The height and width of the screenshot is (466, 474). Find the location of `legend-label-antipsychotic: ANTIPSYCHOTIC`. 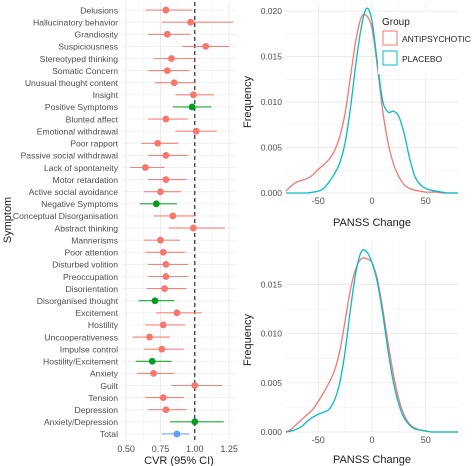

legend-label-antipsychotic: ANTIPSYCHOTIC is located at coordinates (436, 39).